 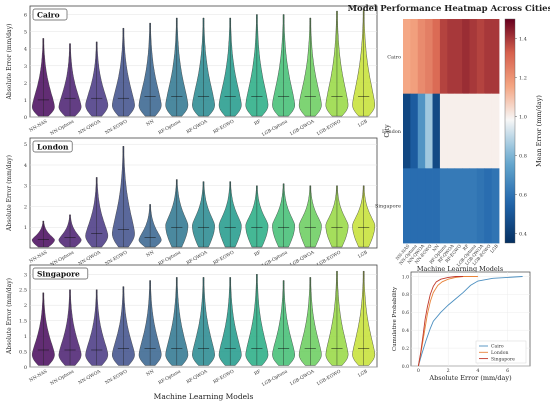 I want to click on heatmap-row-label: London, so click(x=392, y=132).